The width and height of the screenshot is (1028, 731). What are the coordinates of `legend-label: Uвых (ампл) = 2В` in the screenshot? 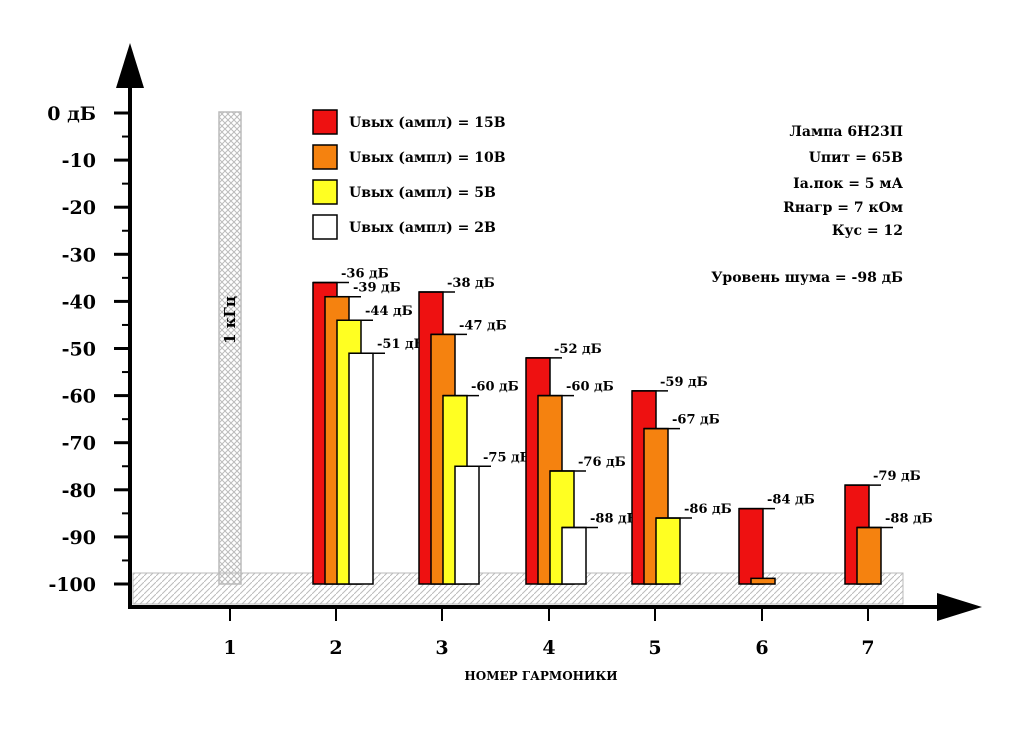 It's located at (422, 228).